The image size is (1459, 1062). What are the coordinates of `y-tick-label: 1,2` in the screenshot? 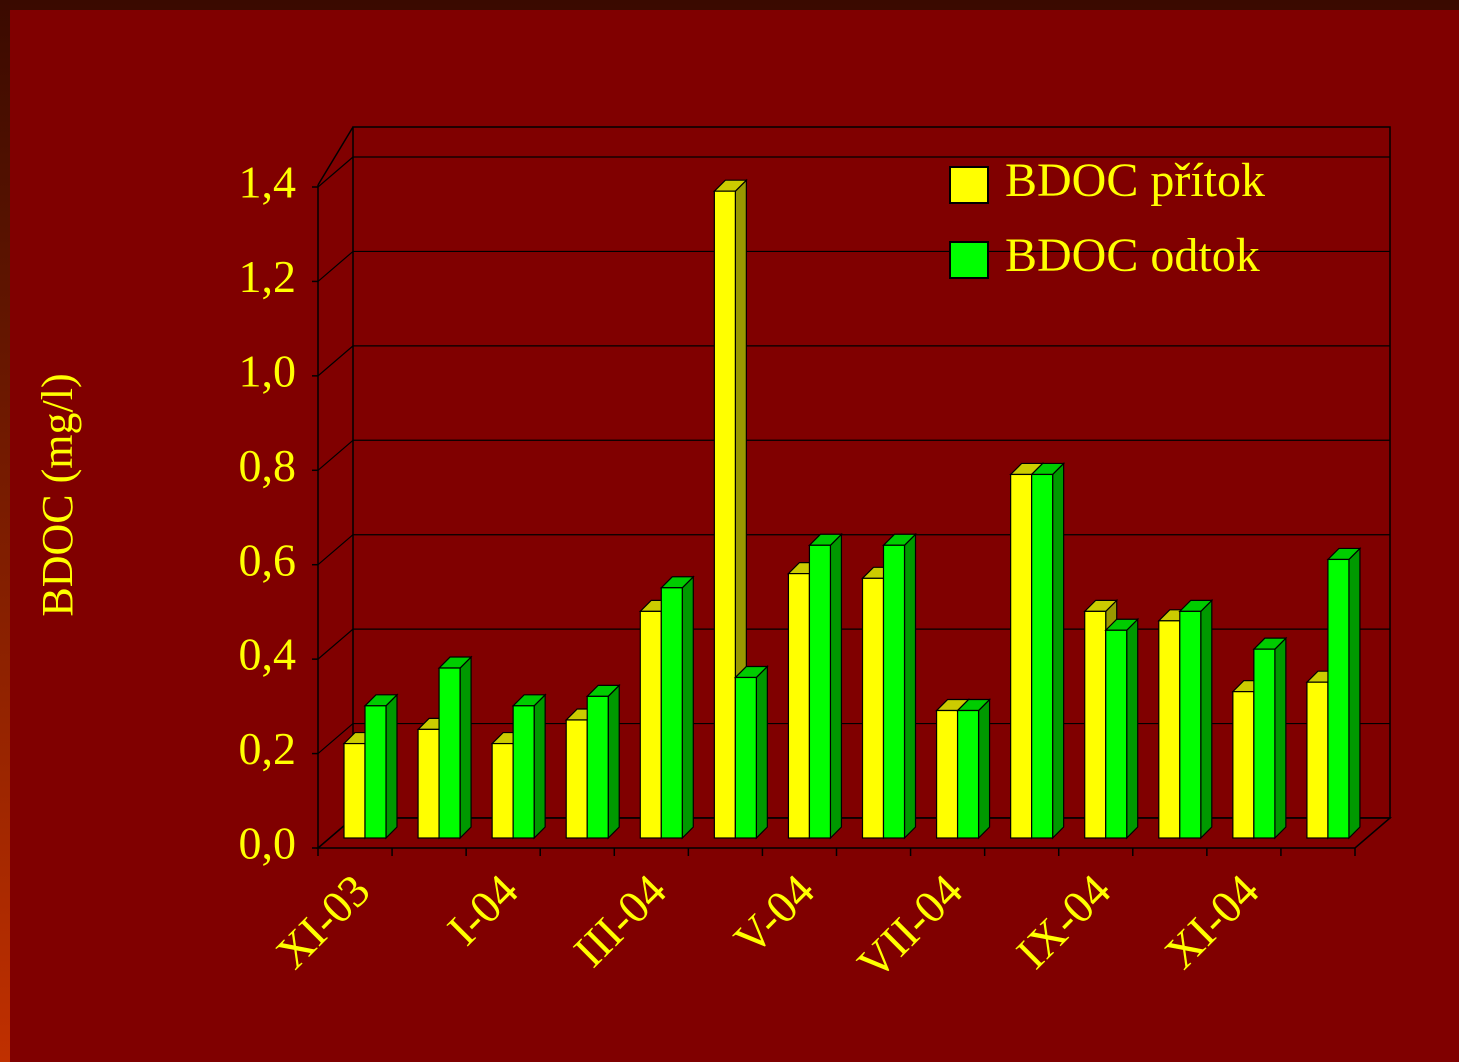 It's located at (268, 276).